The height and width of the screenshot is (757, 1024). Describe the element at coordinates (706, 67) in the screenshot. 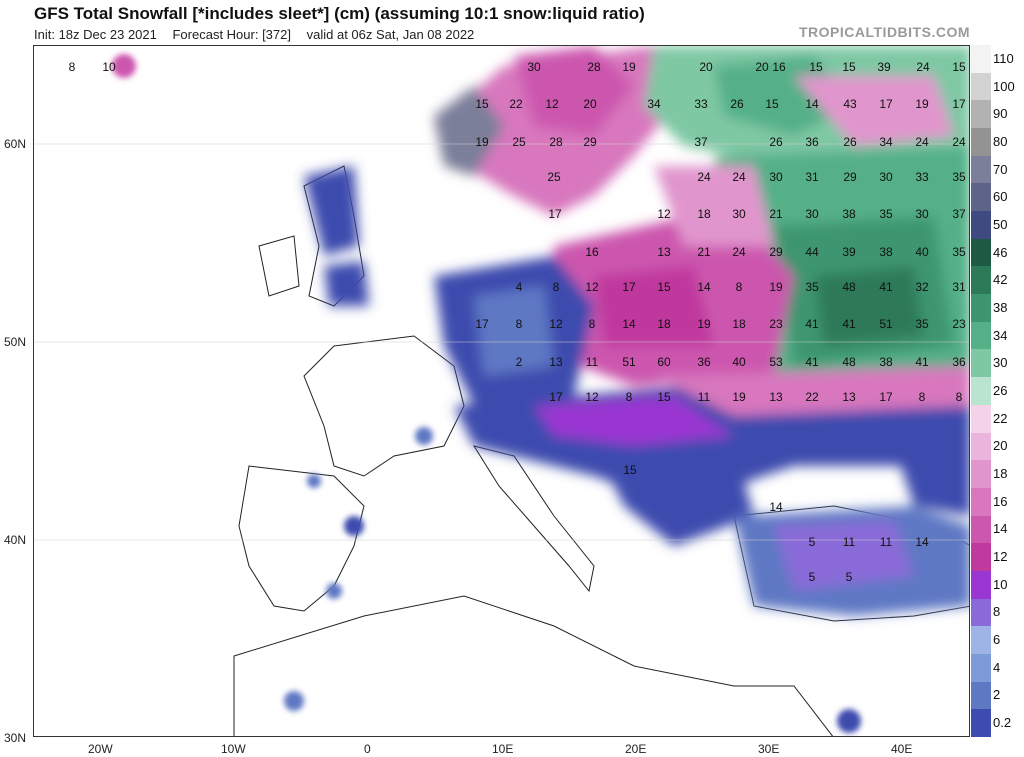

I see `snowfall-value-label: 20` at that location.